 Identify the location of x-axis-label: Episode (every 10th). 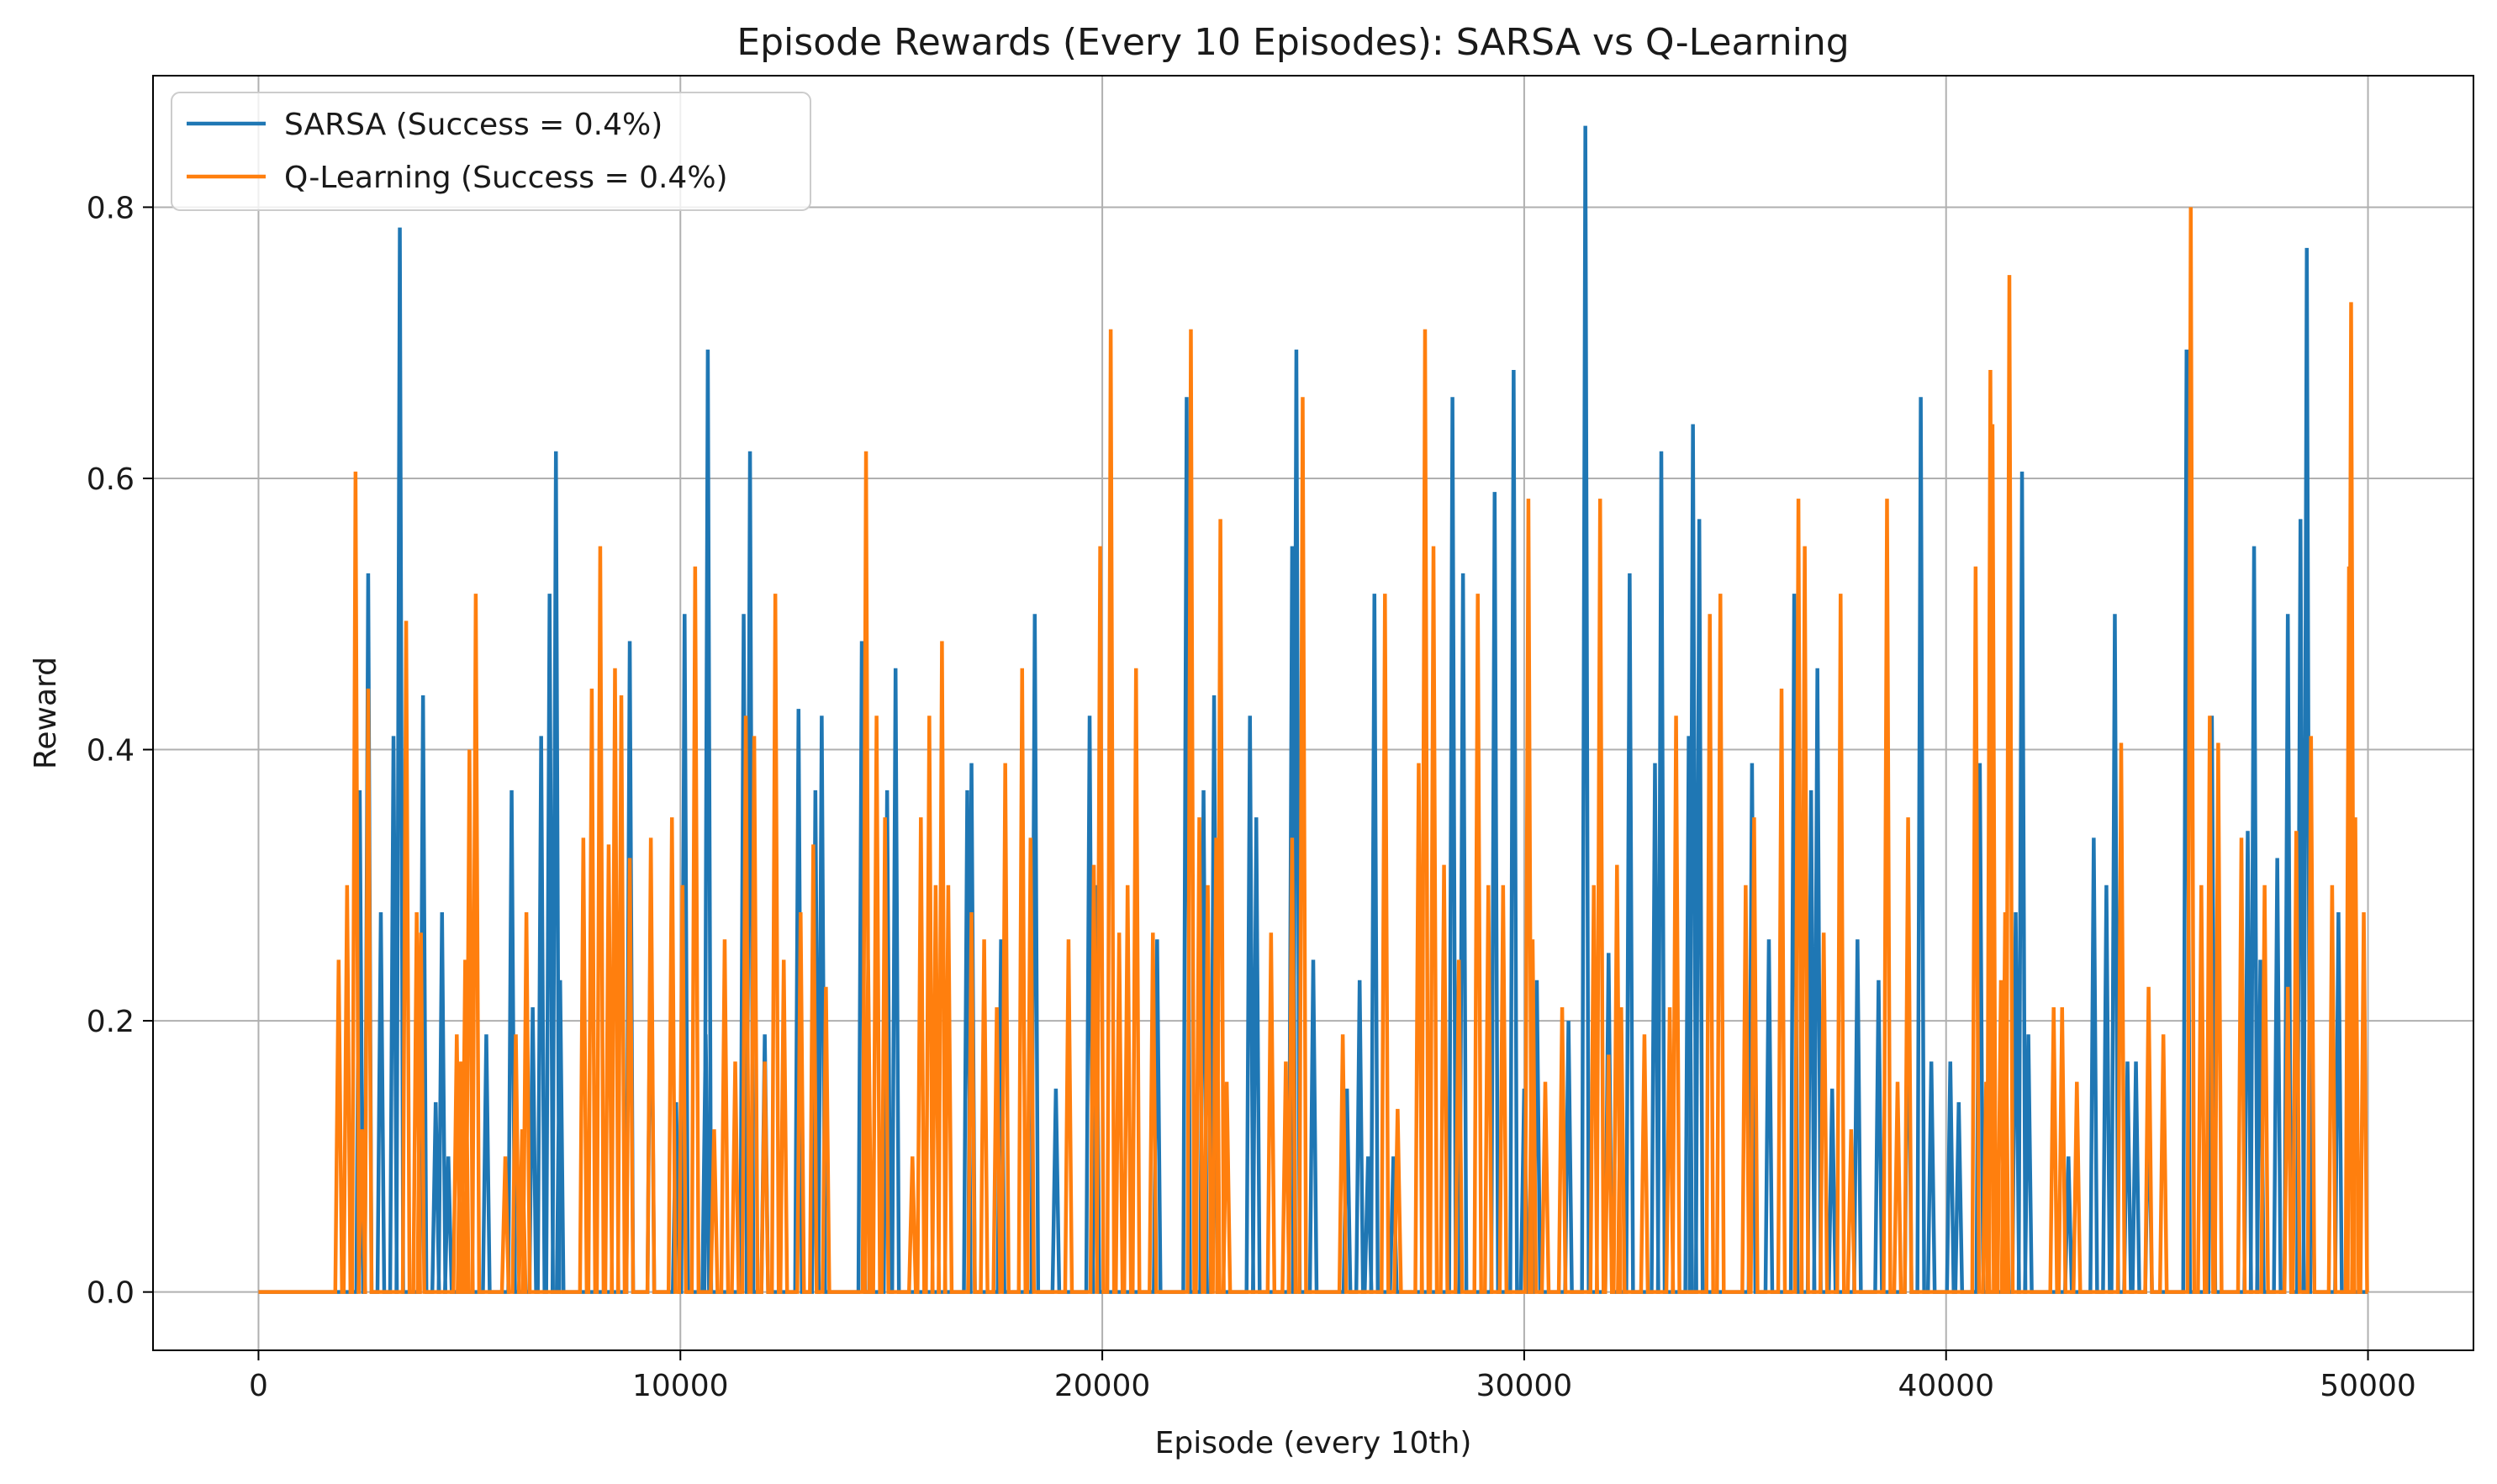
(1313, 1443).